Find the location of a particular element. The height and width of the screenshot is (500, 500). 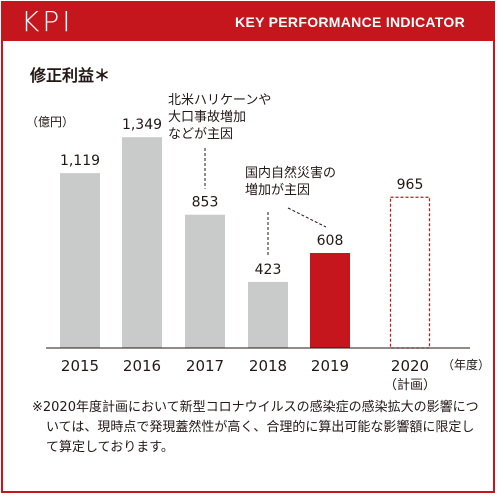

annotation-natural-disaster: 国内自然災害の 増加が主因 is located at coordinates (291, 182).